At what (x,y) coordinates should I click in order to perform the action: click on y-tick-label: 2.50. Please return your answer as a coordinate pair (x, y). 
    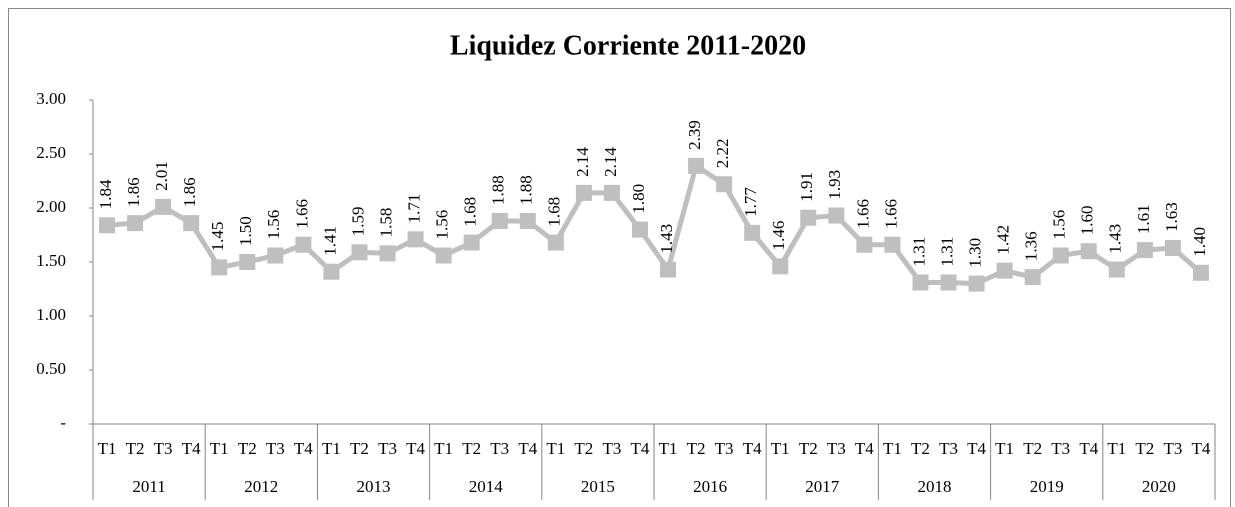
    Looking at the image, I should click on (51, 152).